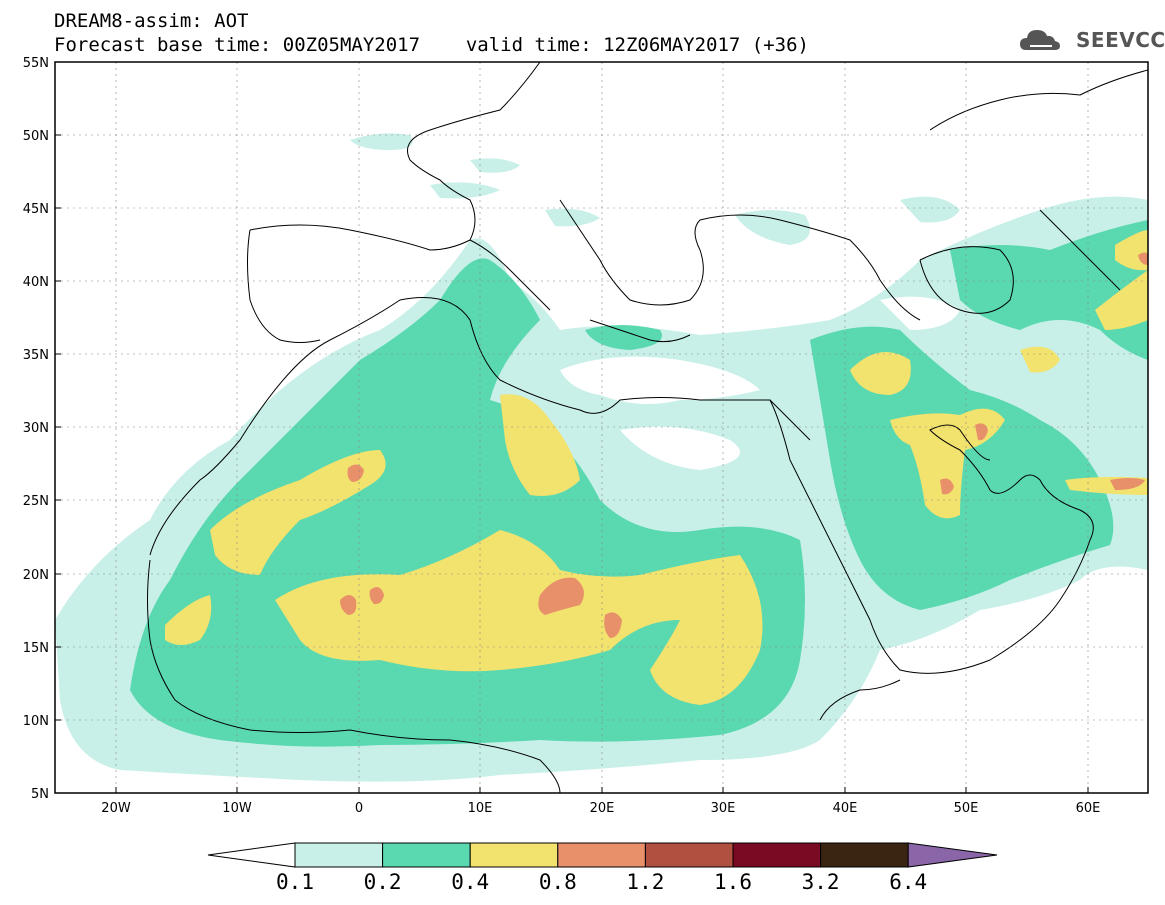  I want to click on lon-tick-label: 10E, so click(480, 808).